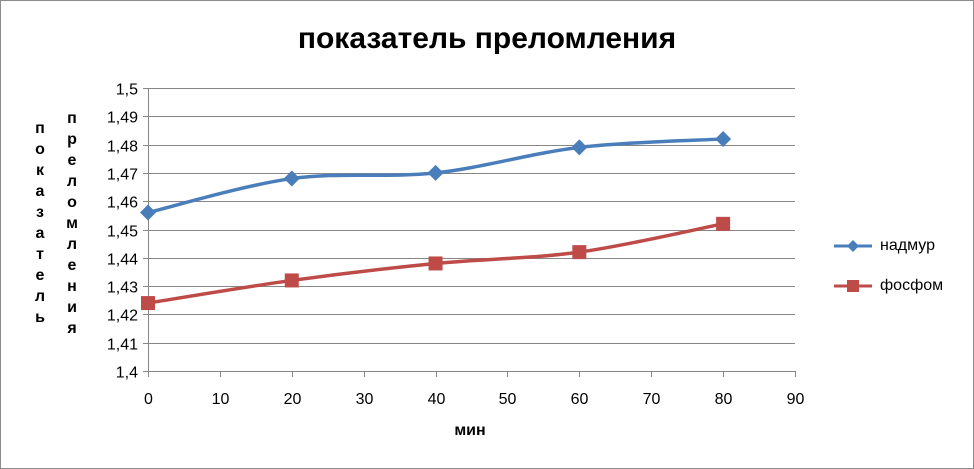 This screenshot has width=974, height=469. What do you see at coordinates (122, 345) in the screenshot?
I see `y-tick-label: 1,41` at bounding box center [122, 345].